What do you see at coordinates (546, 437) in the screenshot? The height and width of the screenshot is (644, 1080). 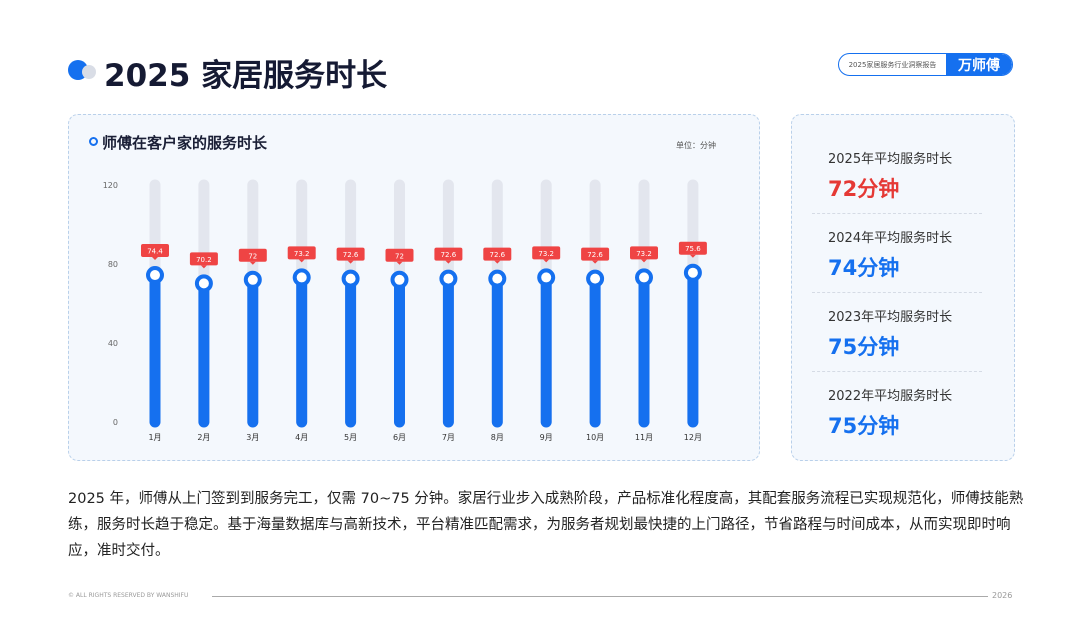 I see `x-tick-label: 9月` at bounding box center [546, 437].